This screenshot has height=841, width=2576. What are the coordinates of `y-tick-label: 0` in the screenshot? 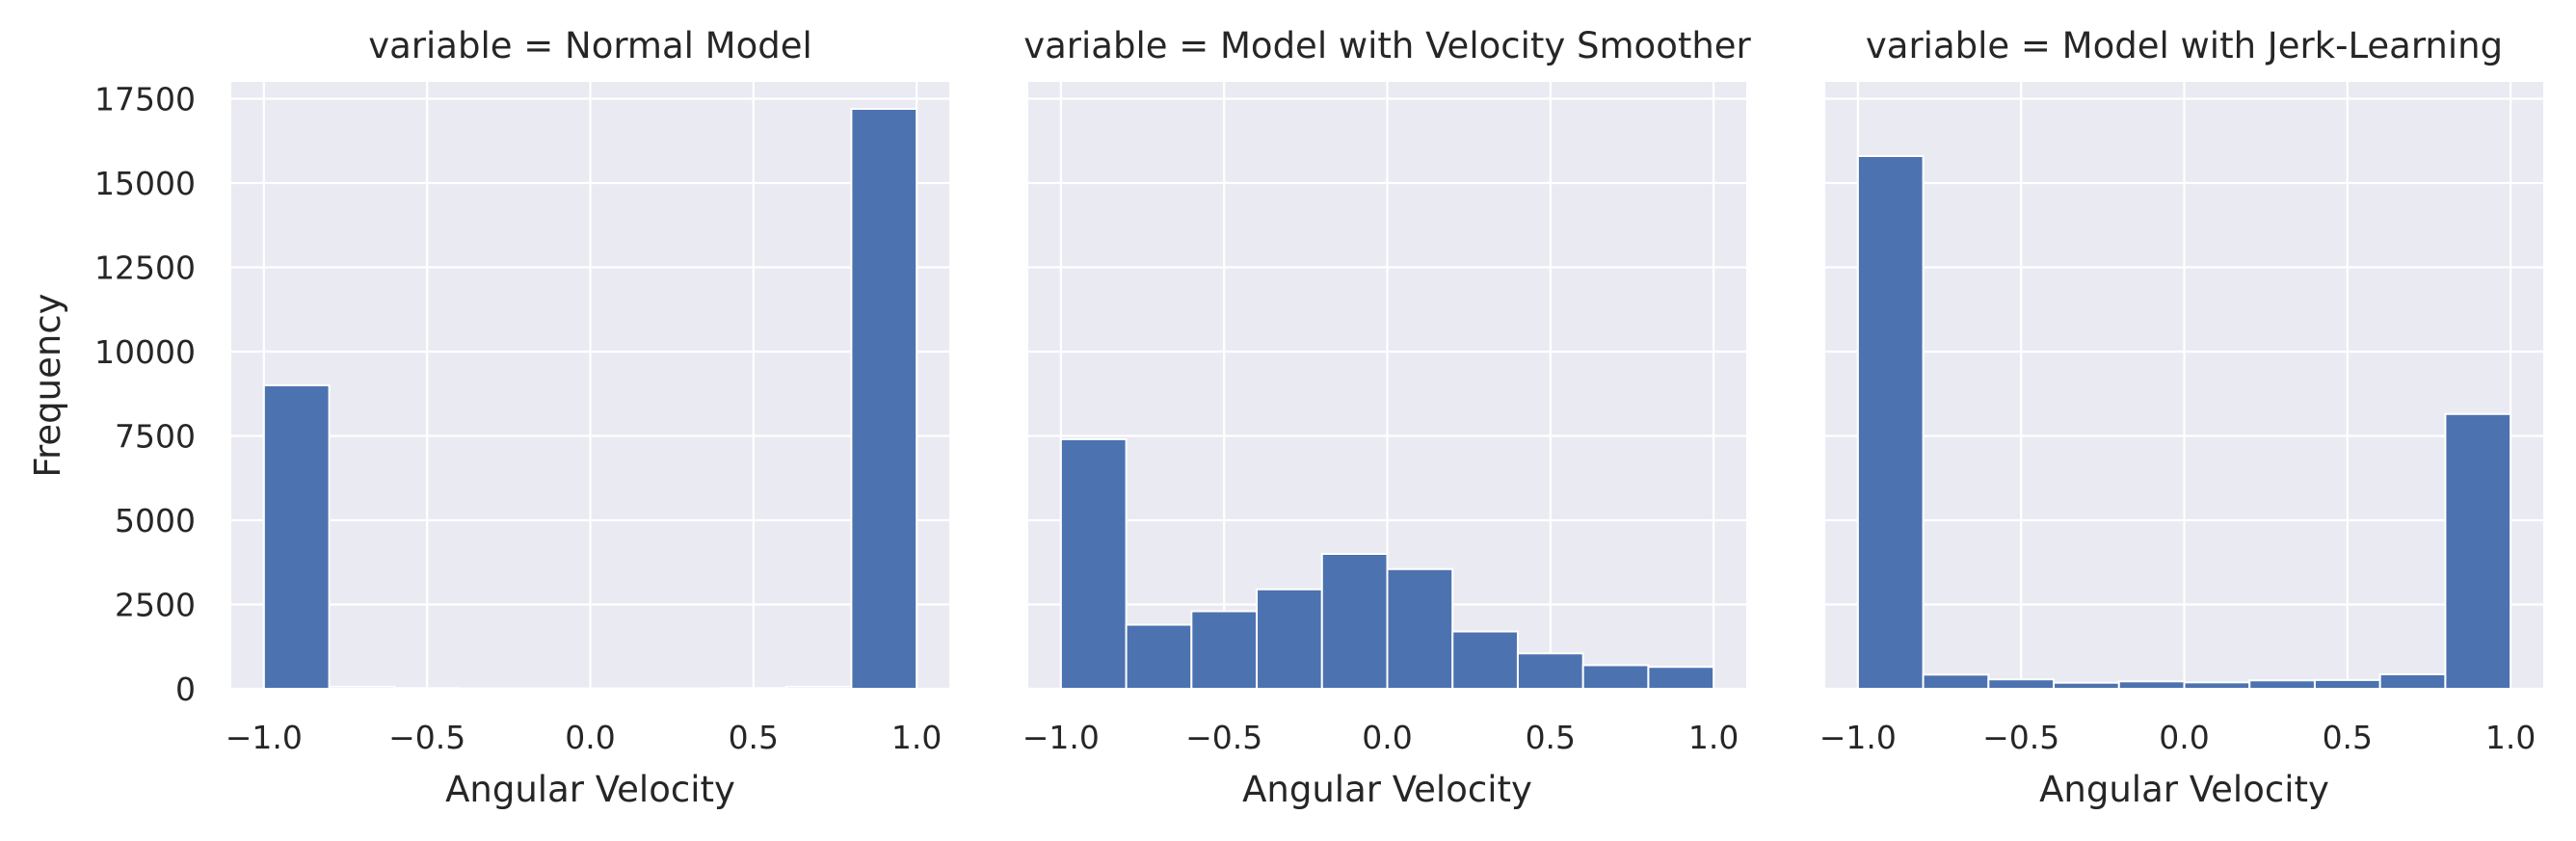 It's located at (185, 689).